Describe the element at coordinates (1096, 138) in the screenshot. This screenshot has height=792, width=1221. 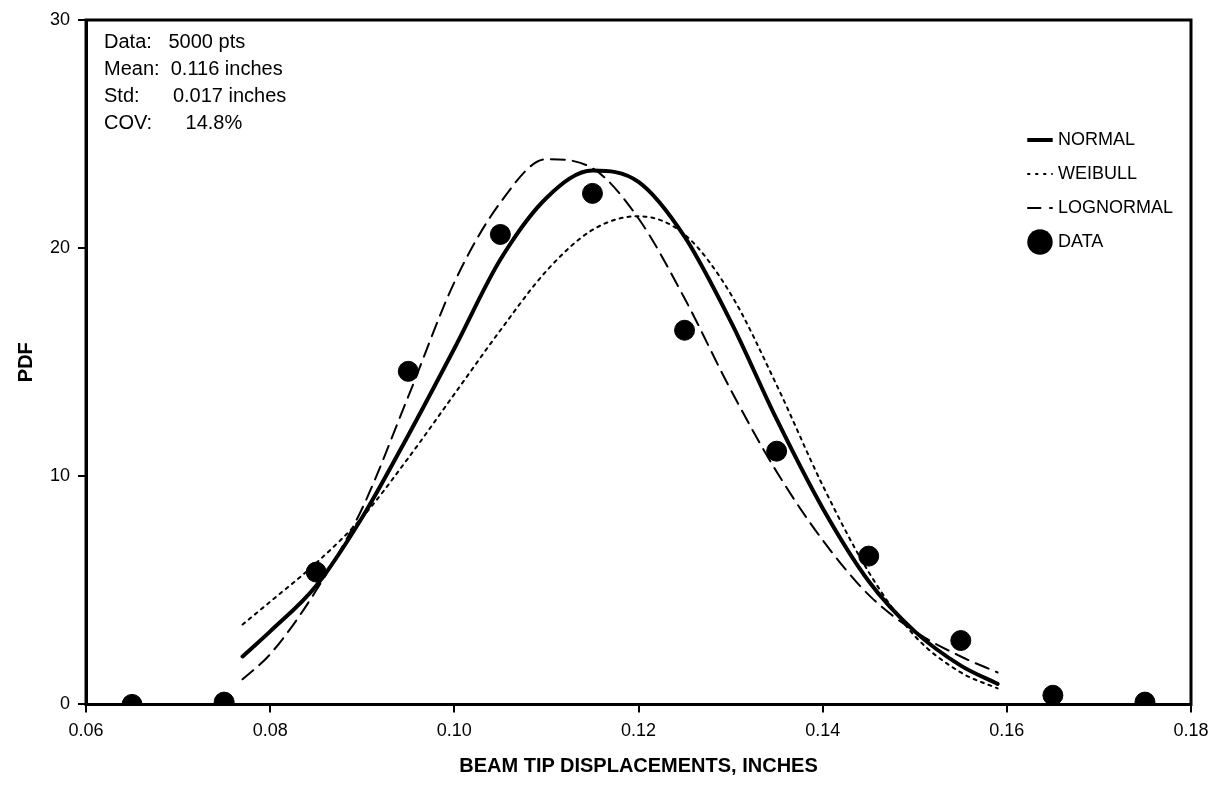
I see `legend-label: NORMAL` at that location.